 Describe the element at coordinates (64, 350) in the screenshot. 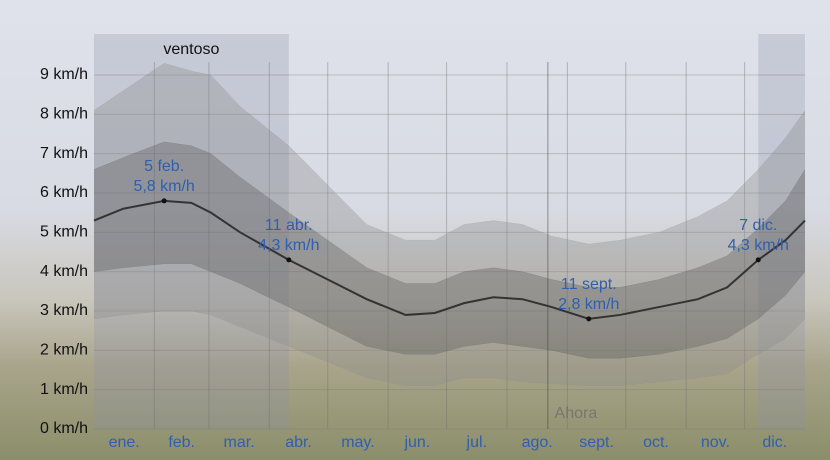

I see `y-tick-label: 2 km/h` at that location.